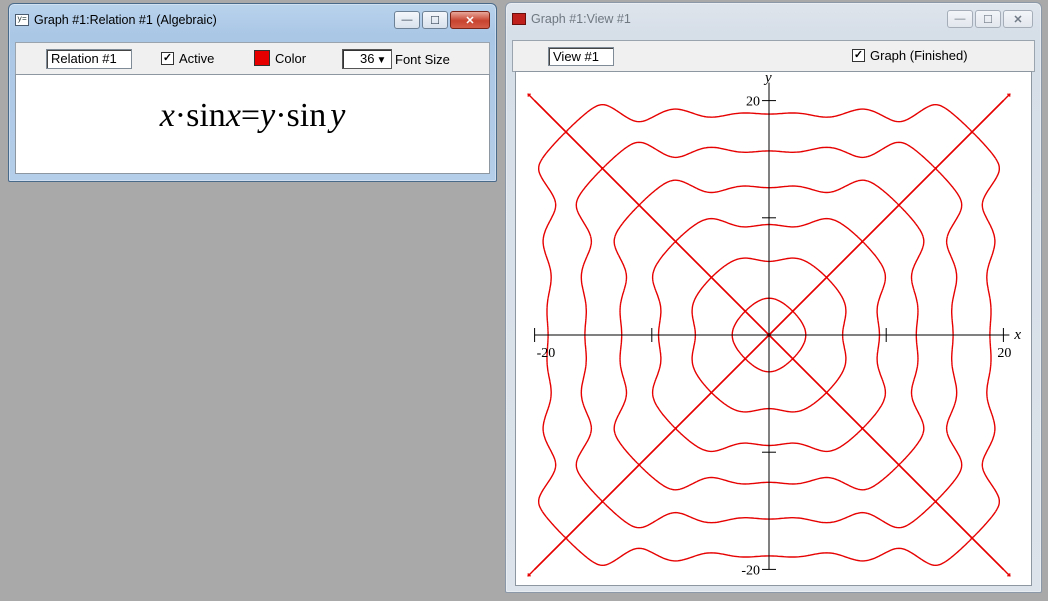 This screenshot has height=601, width=1048. I want to click on color-picker: Color, so click(280, 58).